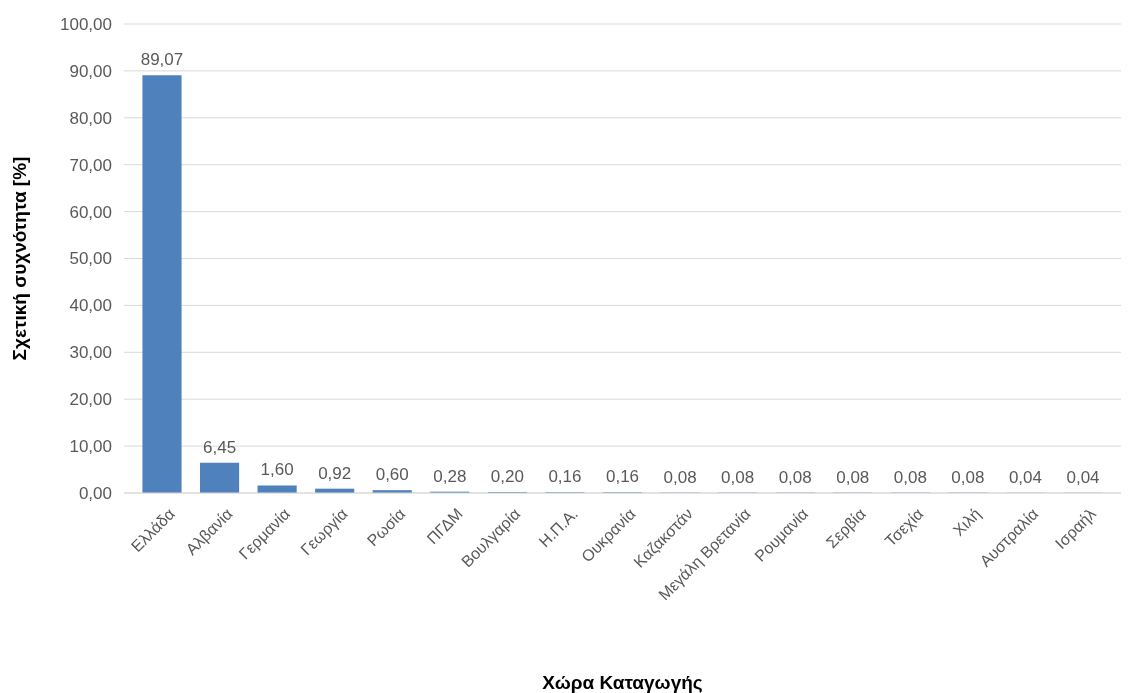 This screenshot has height=693, width=1131. I want to click on y-axis-title: Σχετική συχνότητα [%], so click(19, 258).